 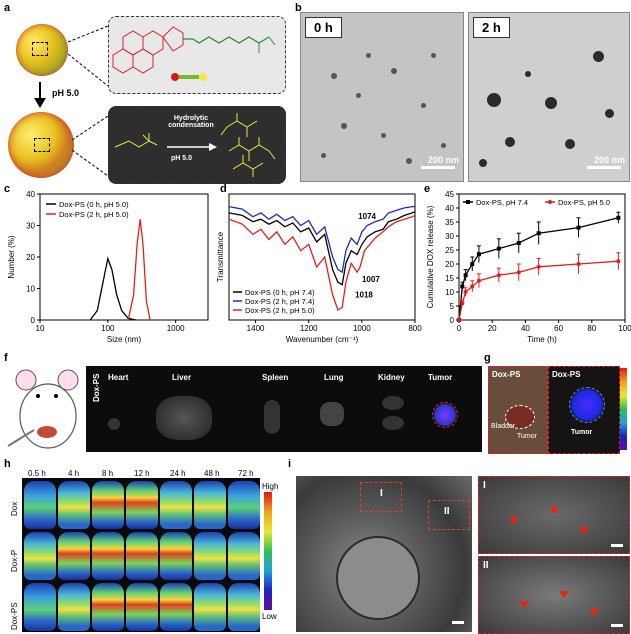 What do you see at coordinates (554, 515) in the screenshot?
I see `tem-inset-1: I` at bounding box center [554, 515].